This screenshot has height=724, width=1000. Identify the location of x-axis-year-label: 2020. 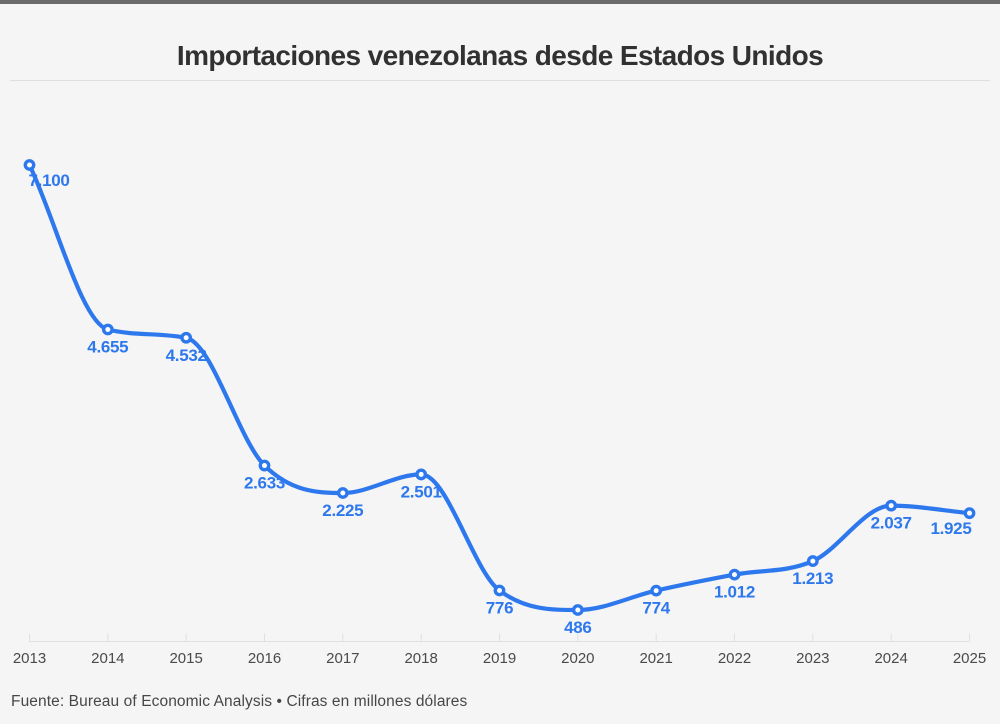
(577, 658).